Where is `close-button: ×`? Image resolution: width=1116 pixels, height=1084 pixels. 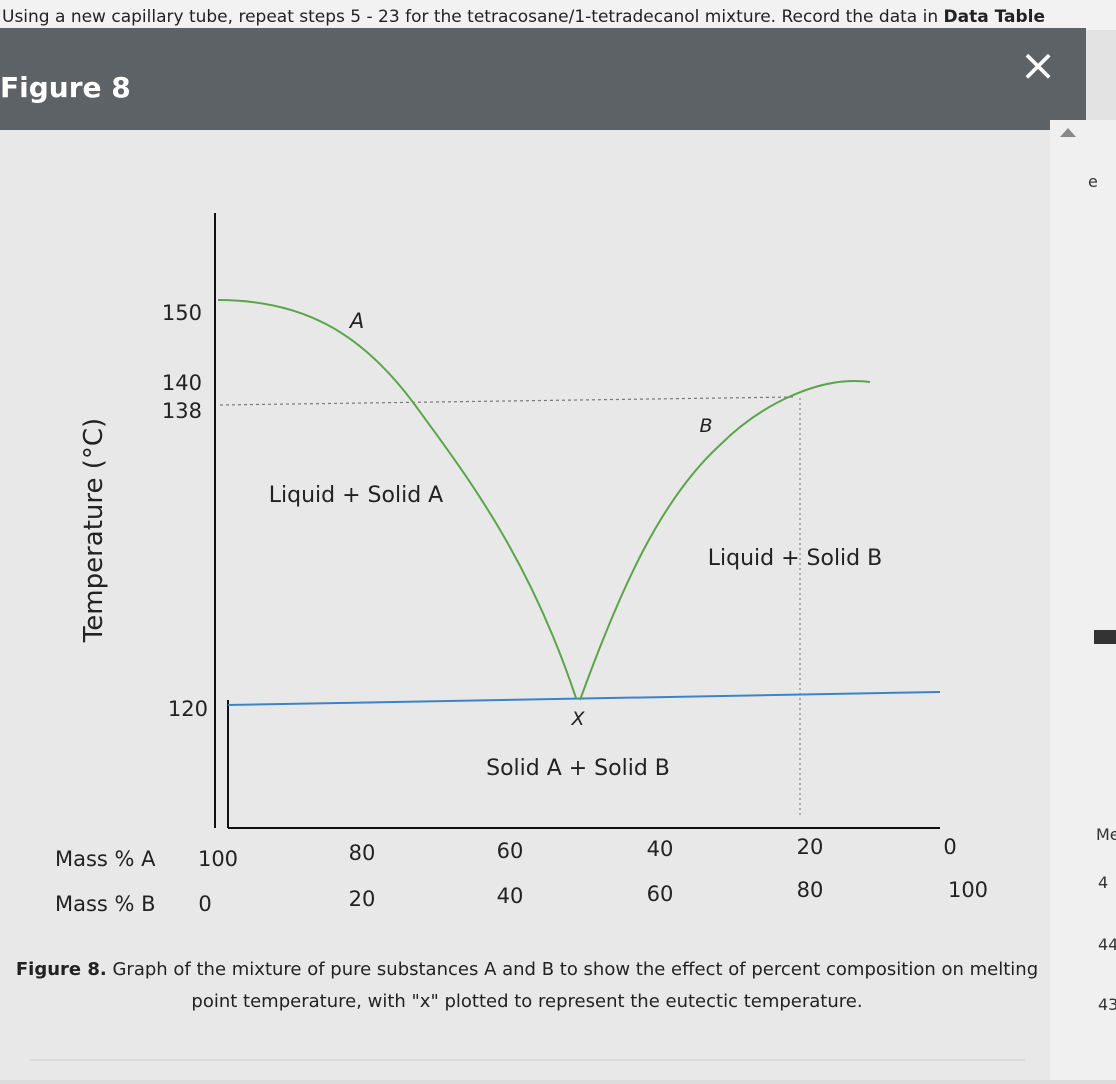
close-button: × is located at coordinates (1038, 65).